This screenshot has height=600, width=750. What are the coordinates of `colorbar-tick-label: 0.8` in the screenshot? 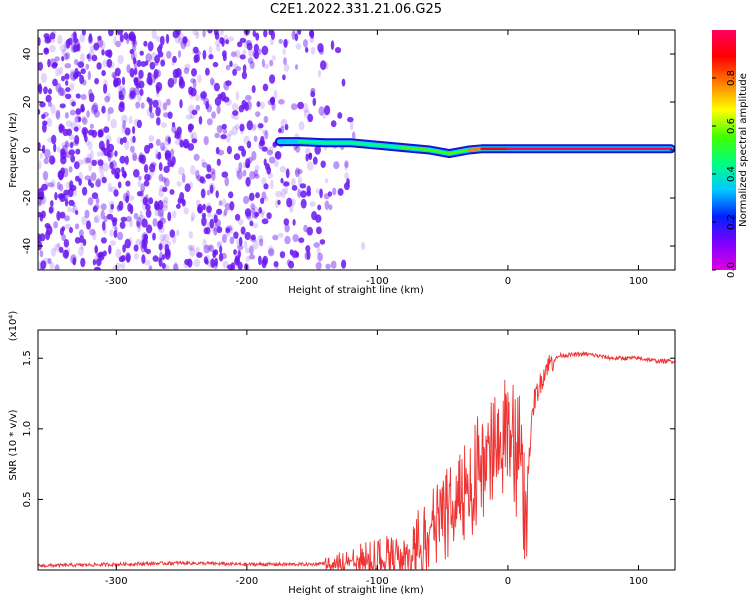 It's located at (731, 78).